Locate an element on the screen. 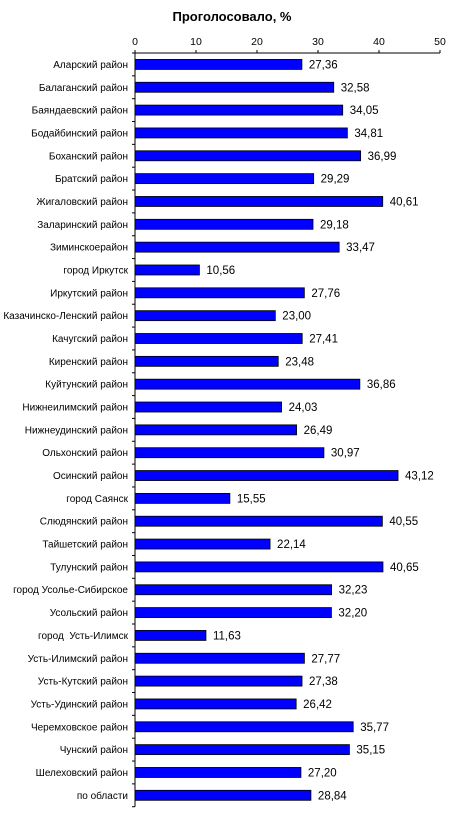 This screenshot has width=450, height=819. category-label: по области is located at coordinates (102, 796).